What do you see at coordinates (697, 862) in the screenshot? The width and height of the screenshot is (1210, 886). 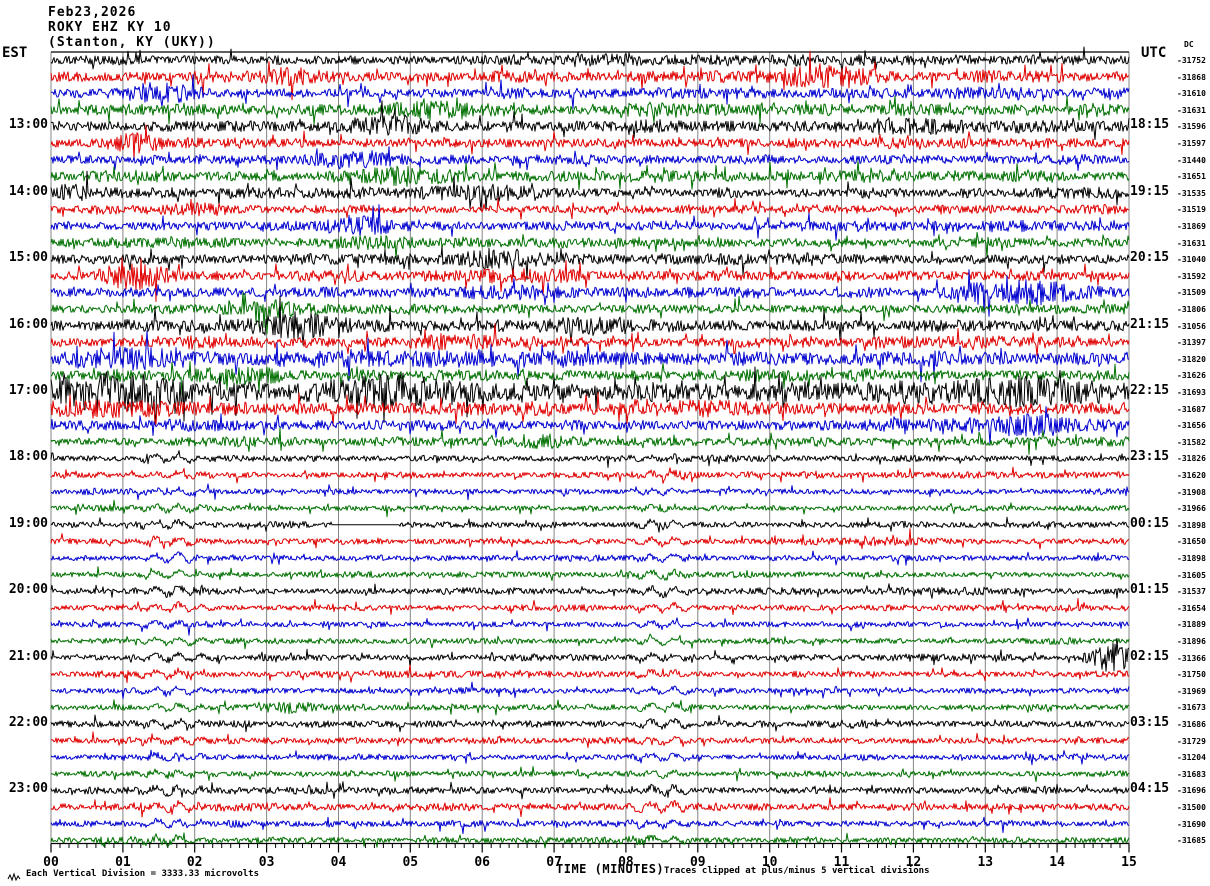 I see `x-tick-label: 09` at bounding box center [697, 862].